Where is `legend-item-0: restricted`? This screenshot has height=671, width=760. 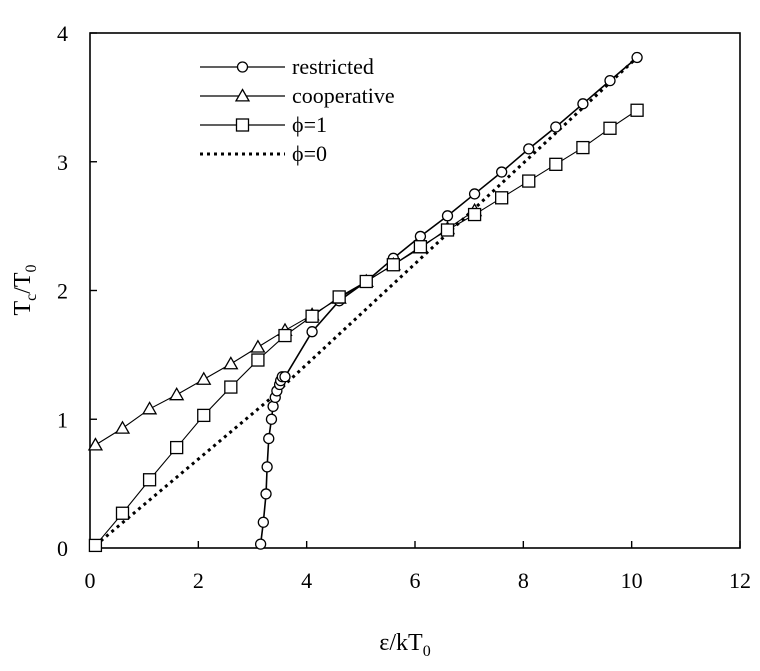
legend-item-0: restricted is located at coordinates (287, 66).